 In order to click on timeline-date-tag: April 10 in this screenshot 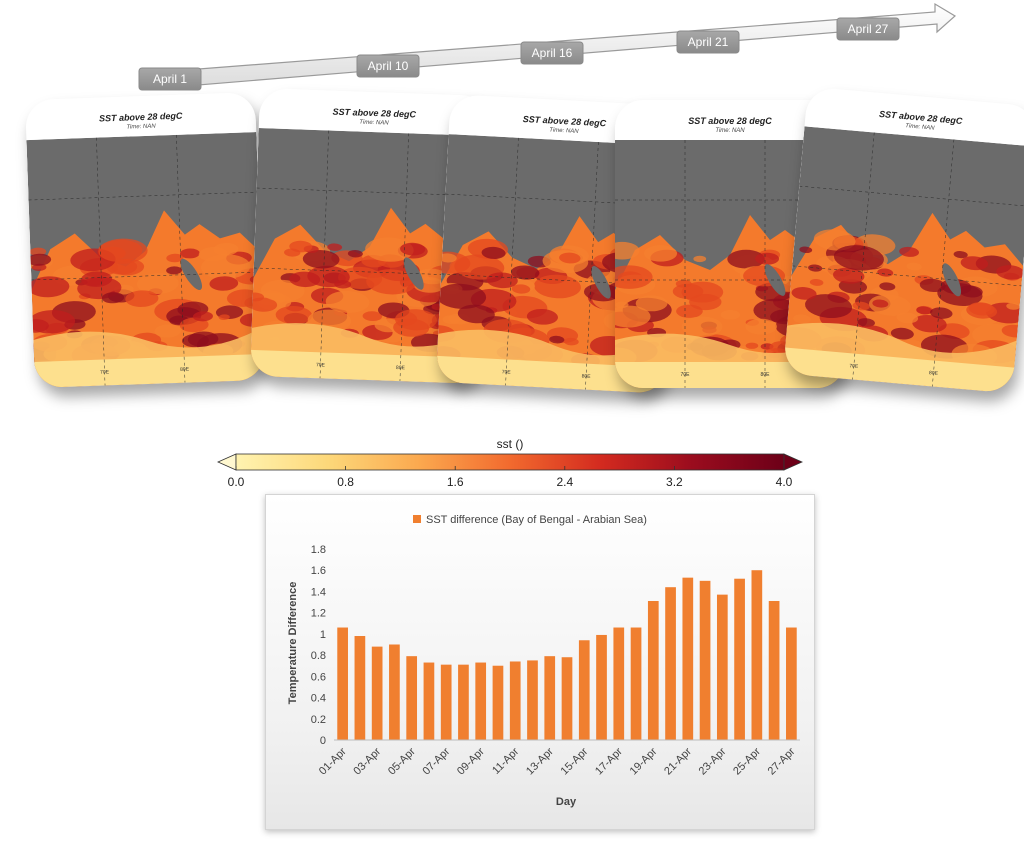, I will do `click(388, 66)`.